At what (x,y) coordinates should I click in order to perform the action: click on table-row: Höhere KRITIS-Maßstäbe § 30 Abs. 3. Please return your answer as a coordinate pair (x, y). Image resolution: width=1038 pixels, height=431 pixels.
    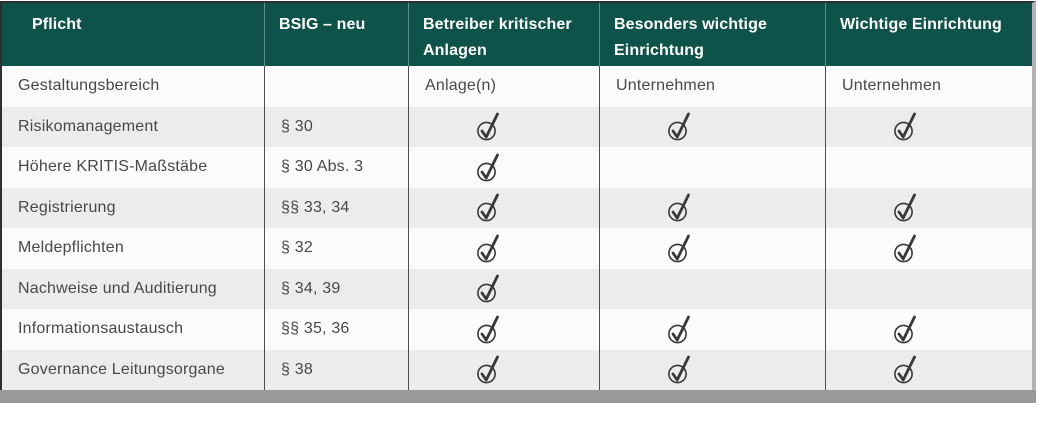
    Looking at the image, I should click on (517, 167).